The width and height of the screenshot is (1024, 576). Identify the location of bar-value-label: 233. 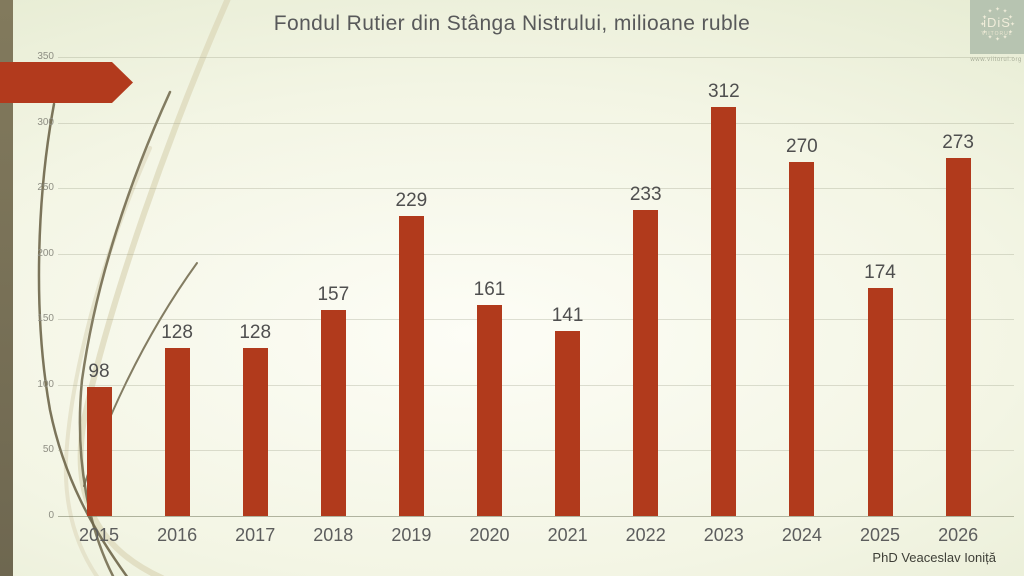
(645, 195).